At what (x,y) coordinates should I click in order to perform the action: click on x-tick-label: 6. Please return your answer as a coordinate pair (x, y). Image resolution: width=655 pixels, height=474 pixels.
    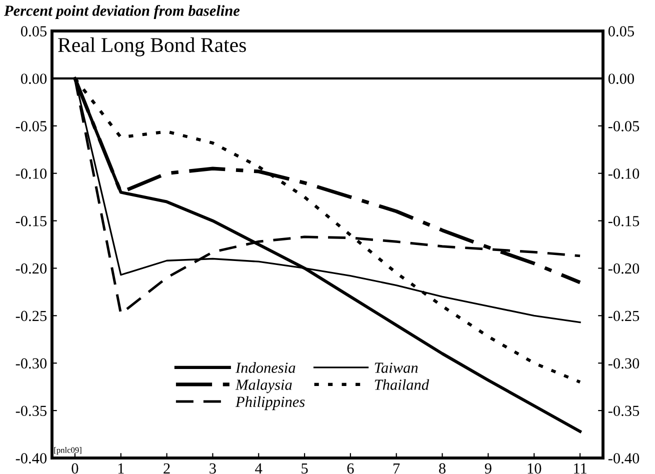
    Looking at the image, I should click on (350, 468).